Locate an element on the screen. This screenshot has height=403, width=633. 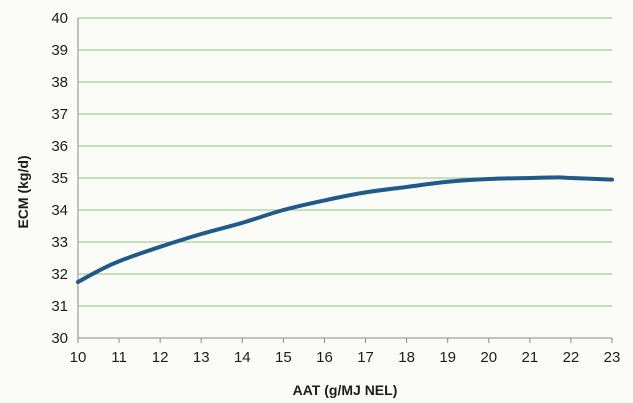
y-tick-label-31: 31 is located at coordinates (59, 306).